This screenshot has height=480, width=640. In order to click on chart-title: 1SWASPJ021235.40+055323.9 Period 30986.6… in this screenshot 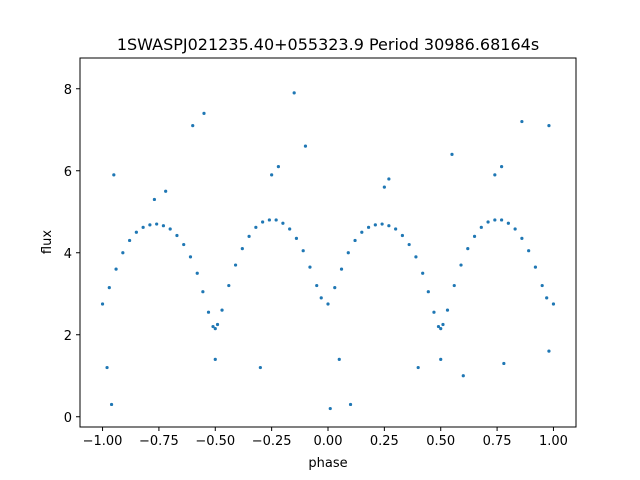, I will do `click(328, 44)`.